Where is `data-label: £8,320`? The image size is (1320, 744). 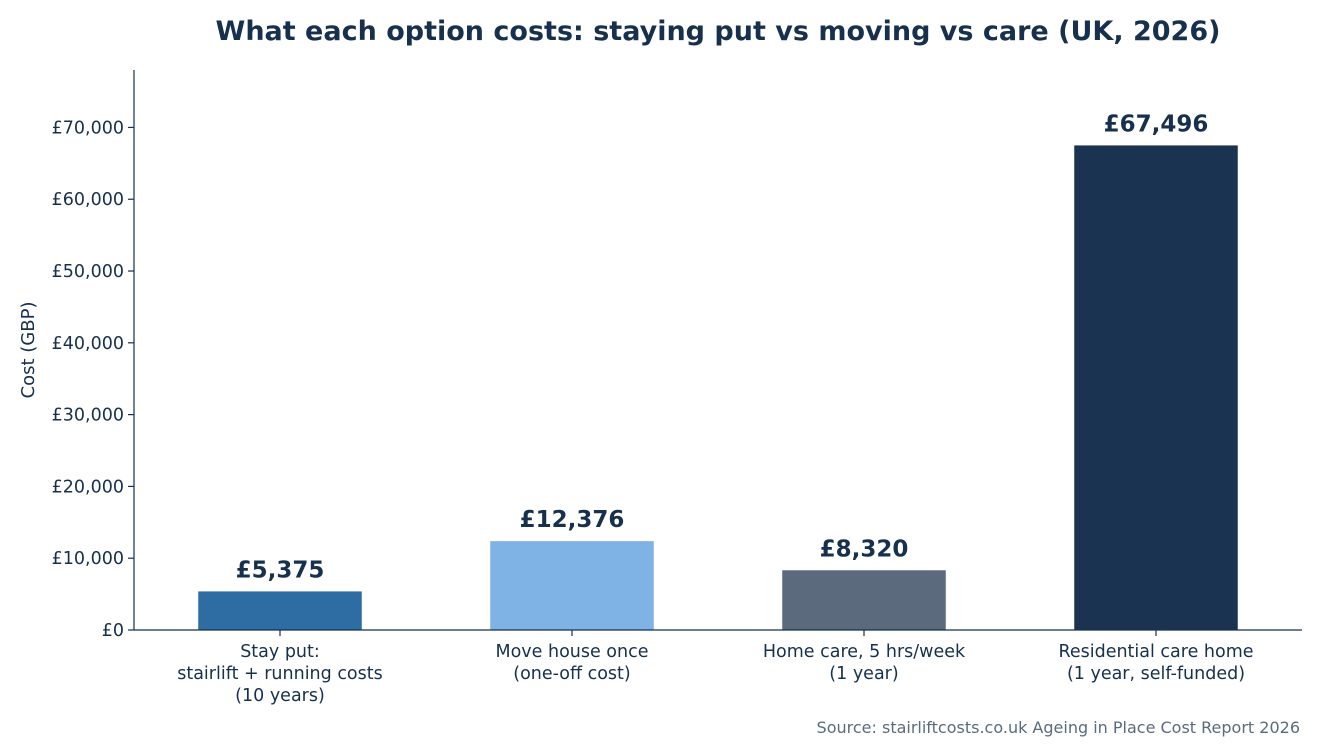
data-label: £8,320 is located at coordinates (864, 549).